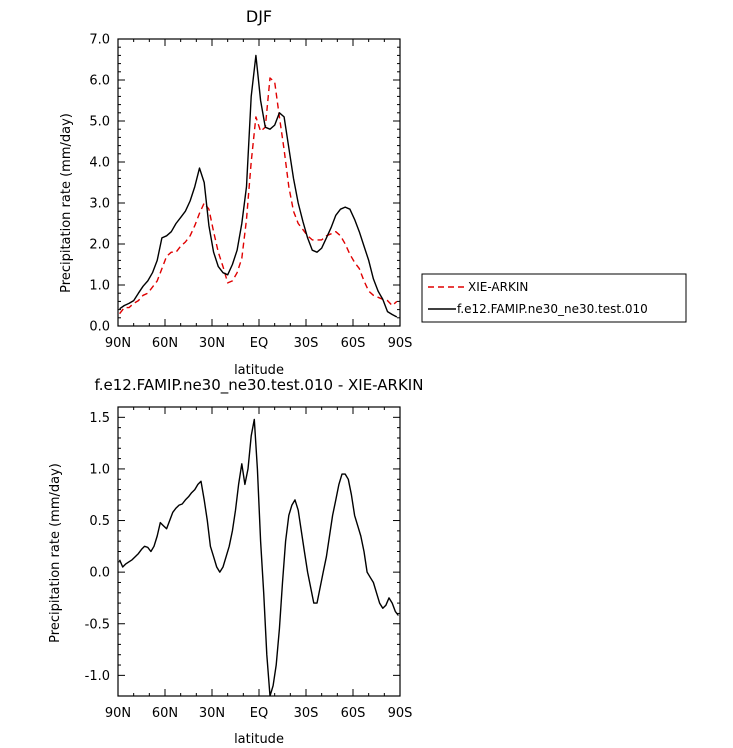  What do you see at coordinates (99, 245) in the screenshot?
I see `y-tick-label: 2.0` at bounding box center [99, 245].